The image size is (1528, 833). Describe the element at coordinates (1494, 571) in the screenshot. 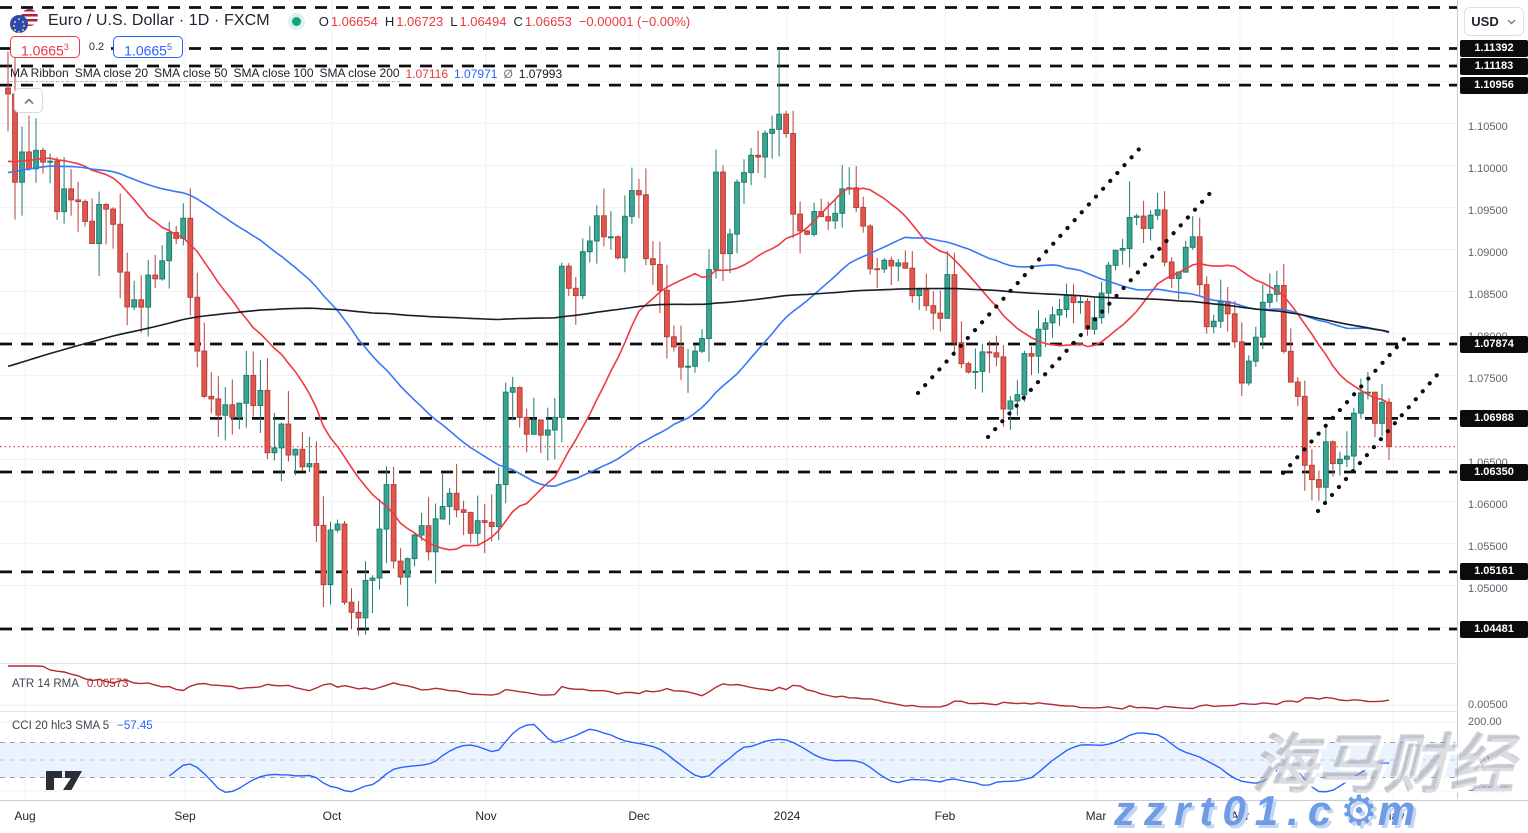

I see `price-level-tag: 1.05161` at that location.